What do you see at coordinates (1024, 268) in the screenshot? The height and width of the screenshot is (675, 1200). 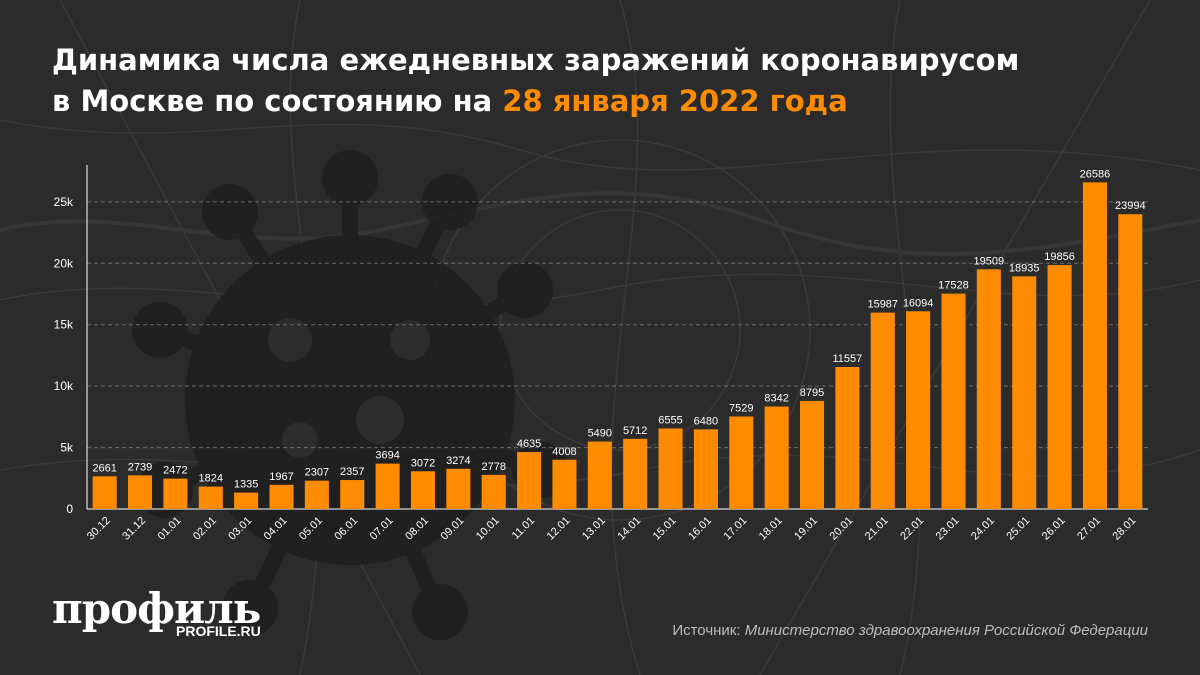 I see `bar-value-label: 18935` at bounding box center [1024, 268].